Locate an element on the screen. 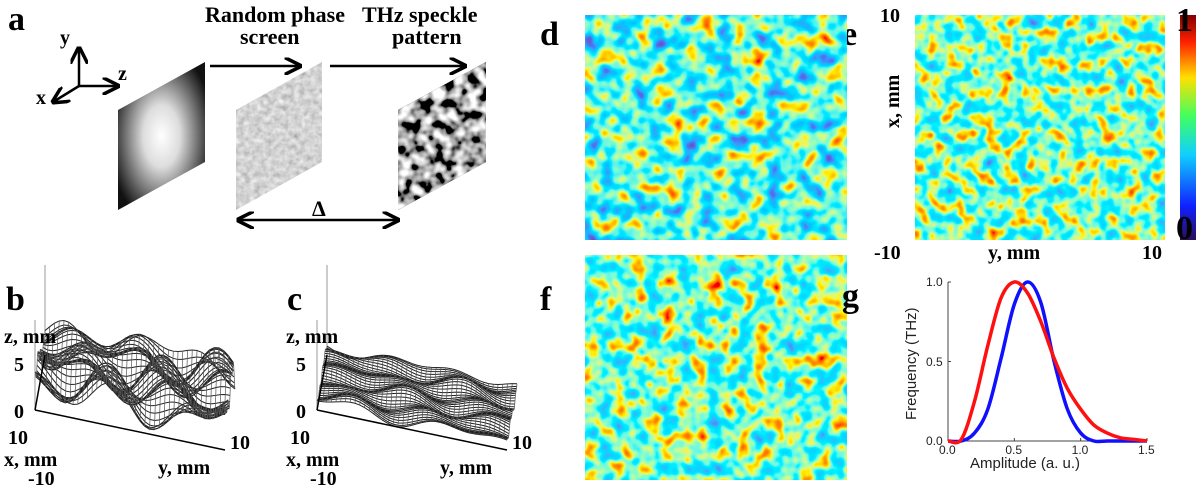 The width and height of the screenshot is (1200, 490). b-y-tick-10: 10 is located at coordinates (240, 443).